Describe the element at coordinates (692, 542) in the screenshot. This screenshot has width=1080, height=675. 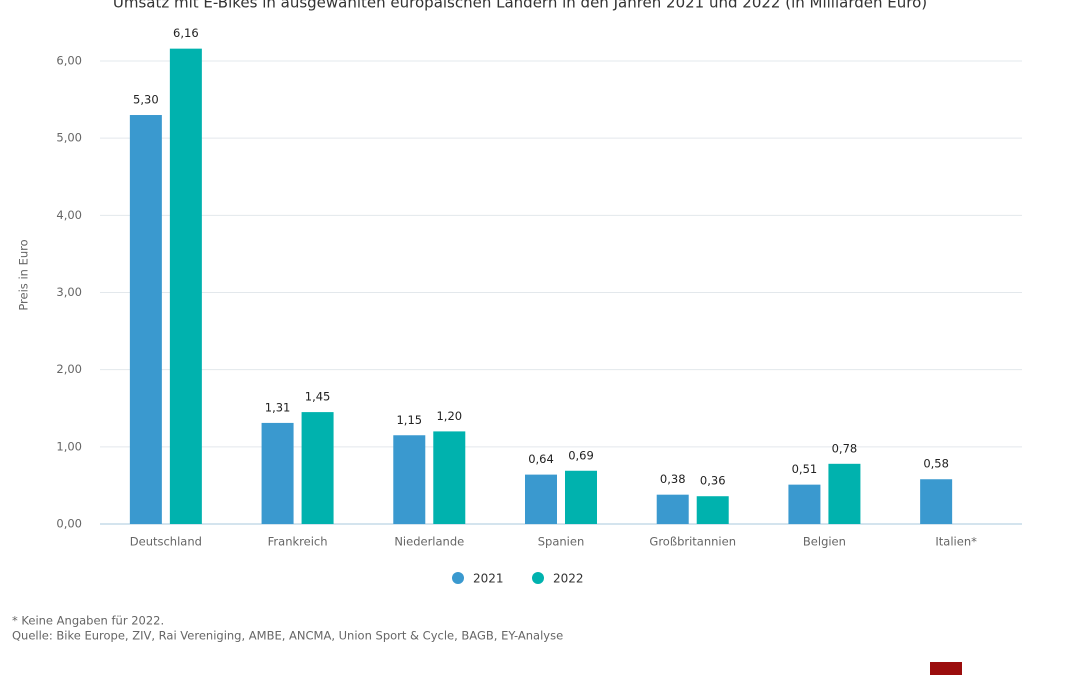
I see `x-tick-label: Großbritannien` at that location.